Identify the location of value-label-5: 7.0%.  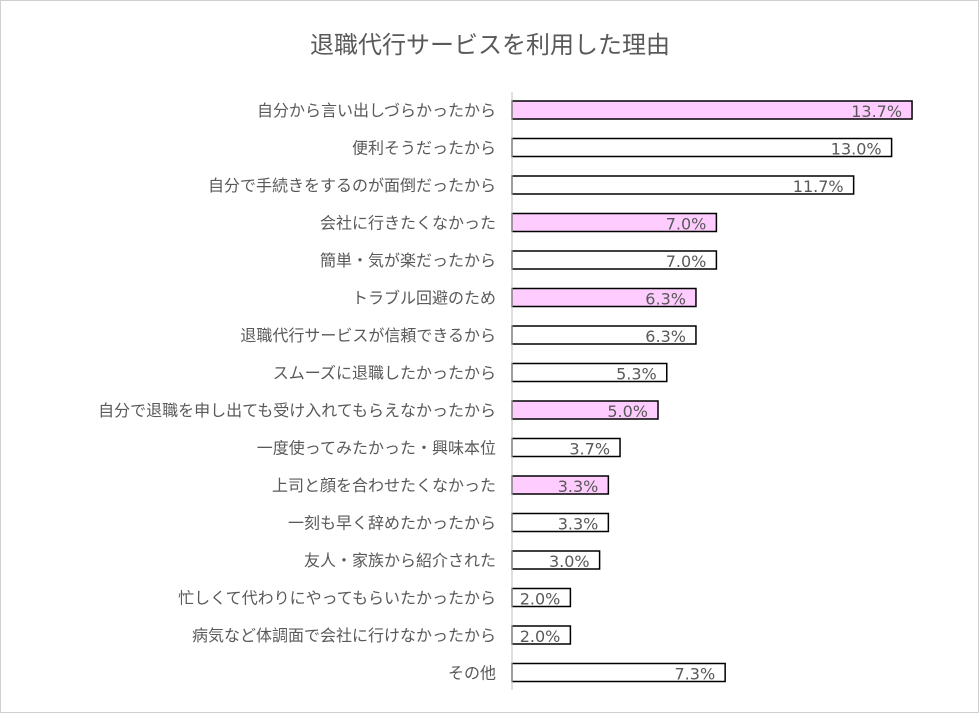
(686, 261).